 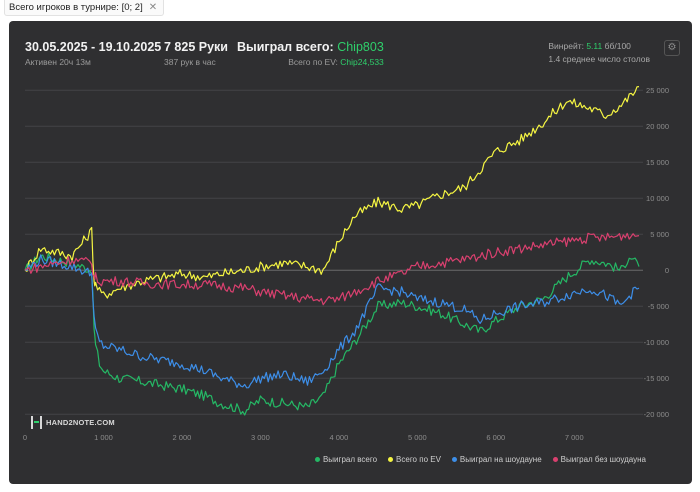 What do you see at coordinates (656, 378) in the screenshot?
I see `y-tick-label: -15 000` at bounding box center [656, 378].